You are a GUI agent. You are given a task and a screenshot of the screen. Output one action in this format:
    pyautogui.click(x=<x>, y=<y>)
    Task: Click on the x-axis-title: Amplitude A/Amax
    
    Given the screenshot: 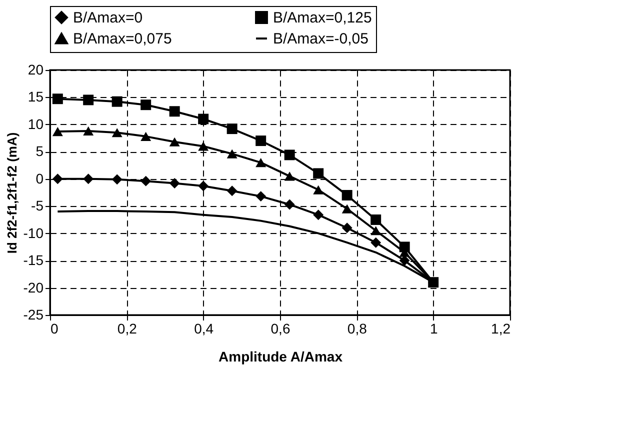 What is the action you would take?
    pyautogui.click(x=280, y=356)
    